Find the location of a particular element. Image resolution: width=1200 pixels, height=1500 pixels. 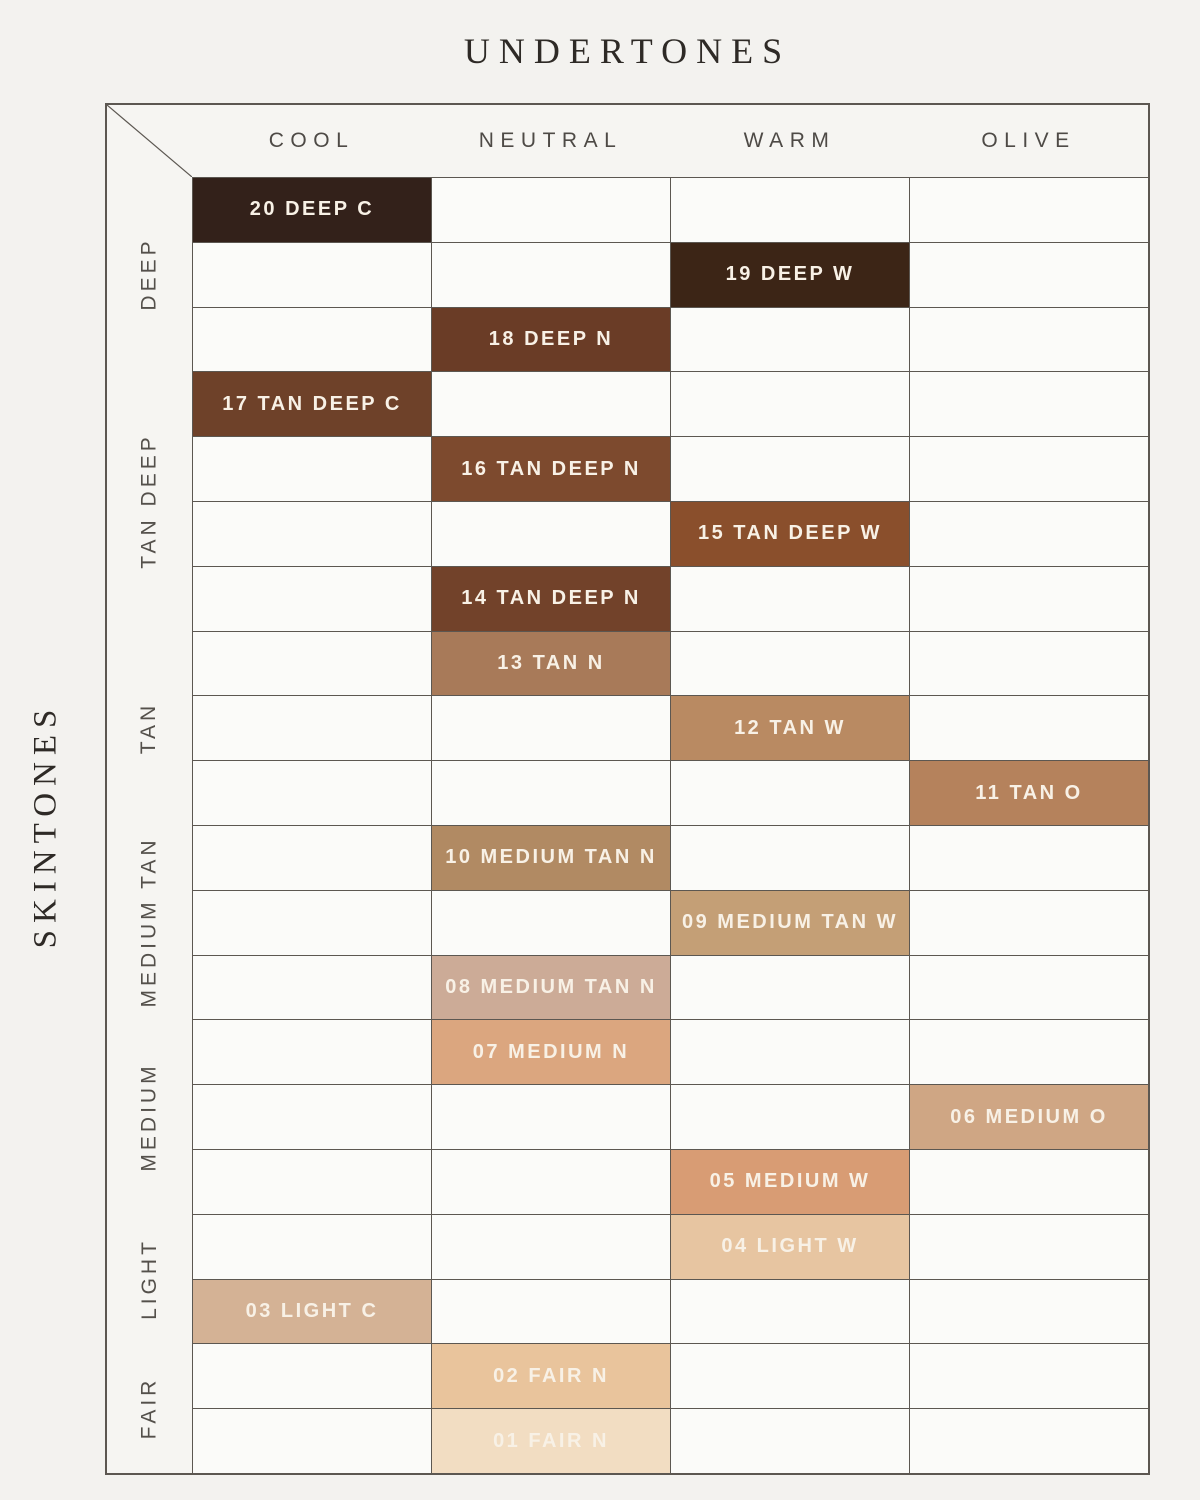

shade-label: 18 DEEP N is located at coordinates (551, 338).